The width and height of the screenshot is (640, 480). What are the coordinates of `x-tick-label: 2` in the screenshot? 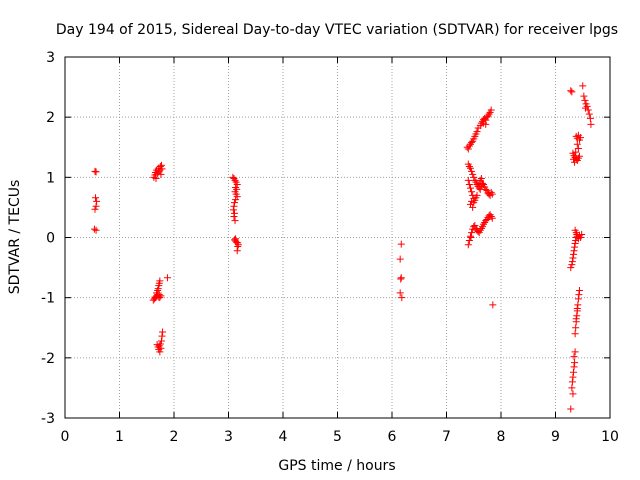 It's located at (174, 437).